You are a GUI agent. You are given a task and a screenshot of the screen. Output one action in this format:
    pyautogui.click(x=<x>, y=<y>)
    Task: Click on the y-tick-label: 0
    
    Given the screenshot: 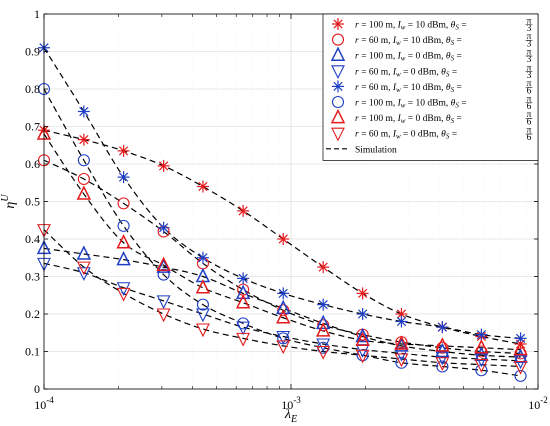 What is the action you would take?
    pyautogui.click(x=37, y=389)
    